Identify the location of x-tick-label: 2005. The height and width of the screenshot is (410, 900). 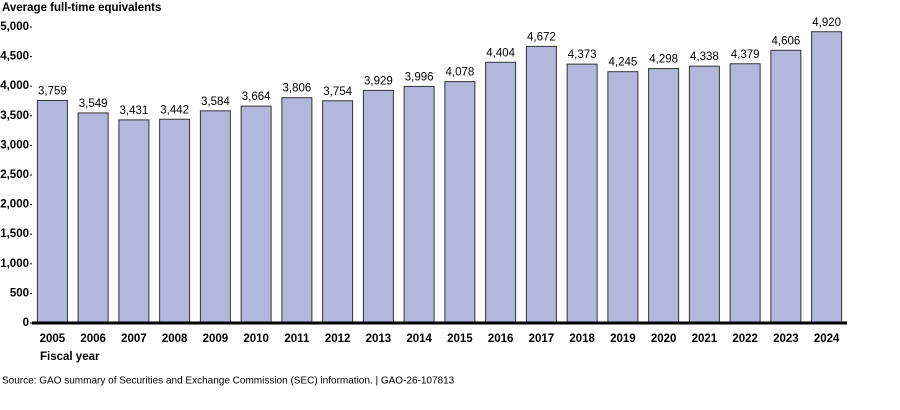
(53, 339).